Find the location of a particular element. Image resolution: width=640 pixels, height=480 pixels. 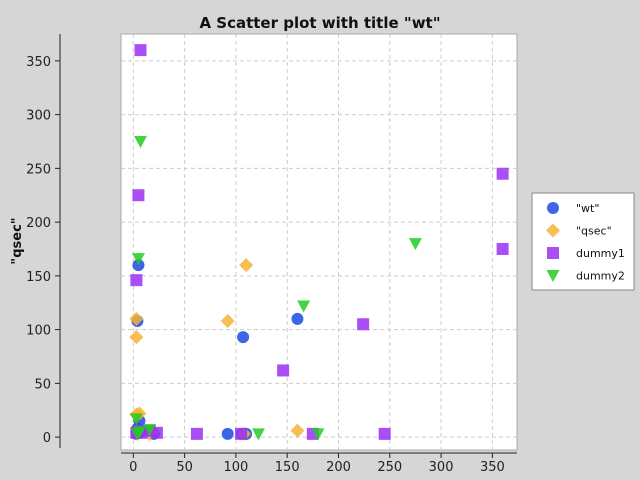

x-tick-label: 250 is located at coordinates (389, 467).